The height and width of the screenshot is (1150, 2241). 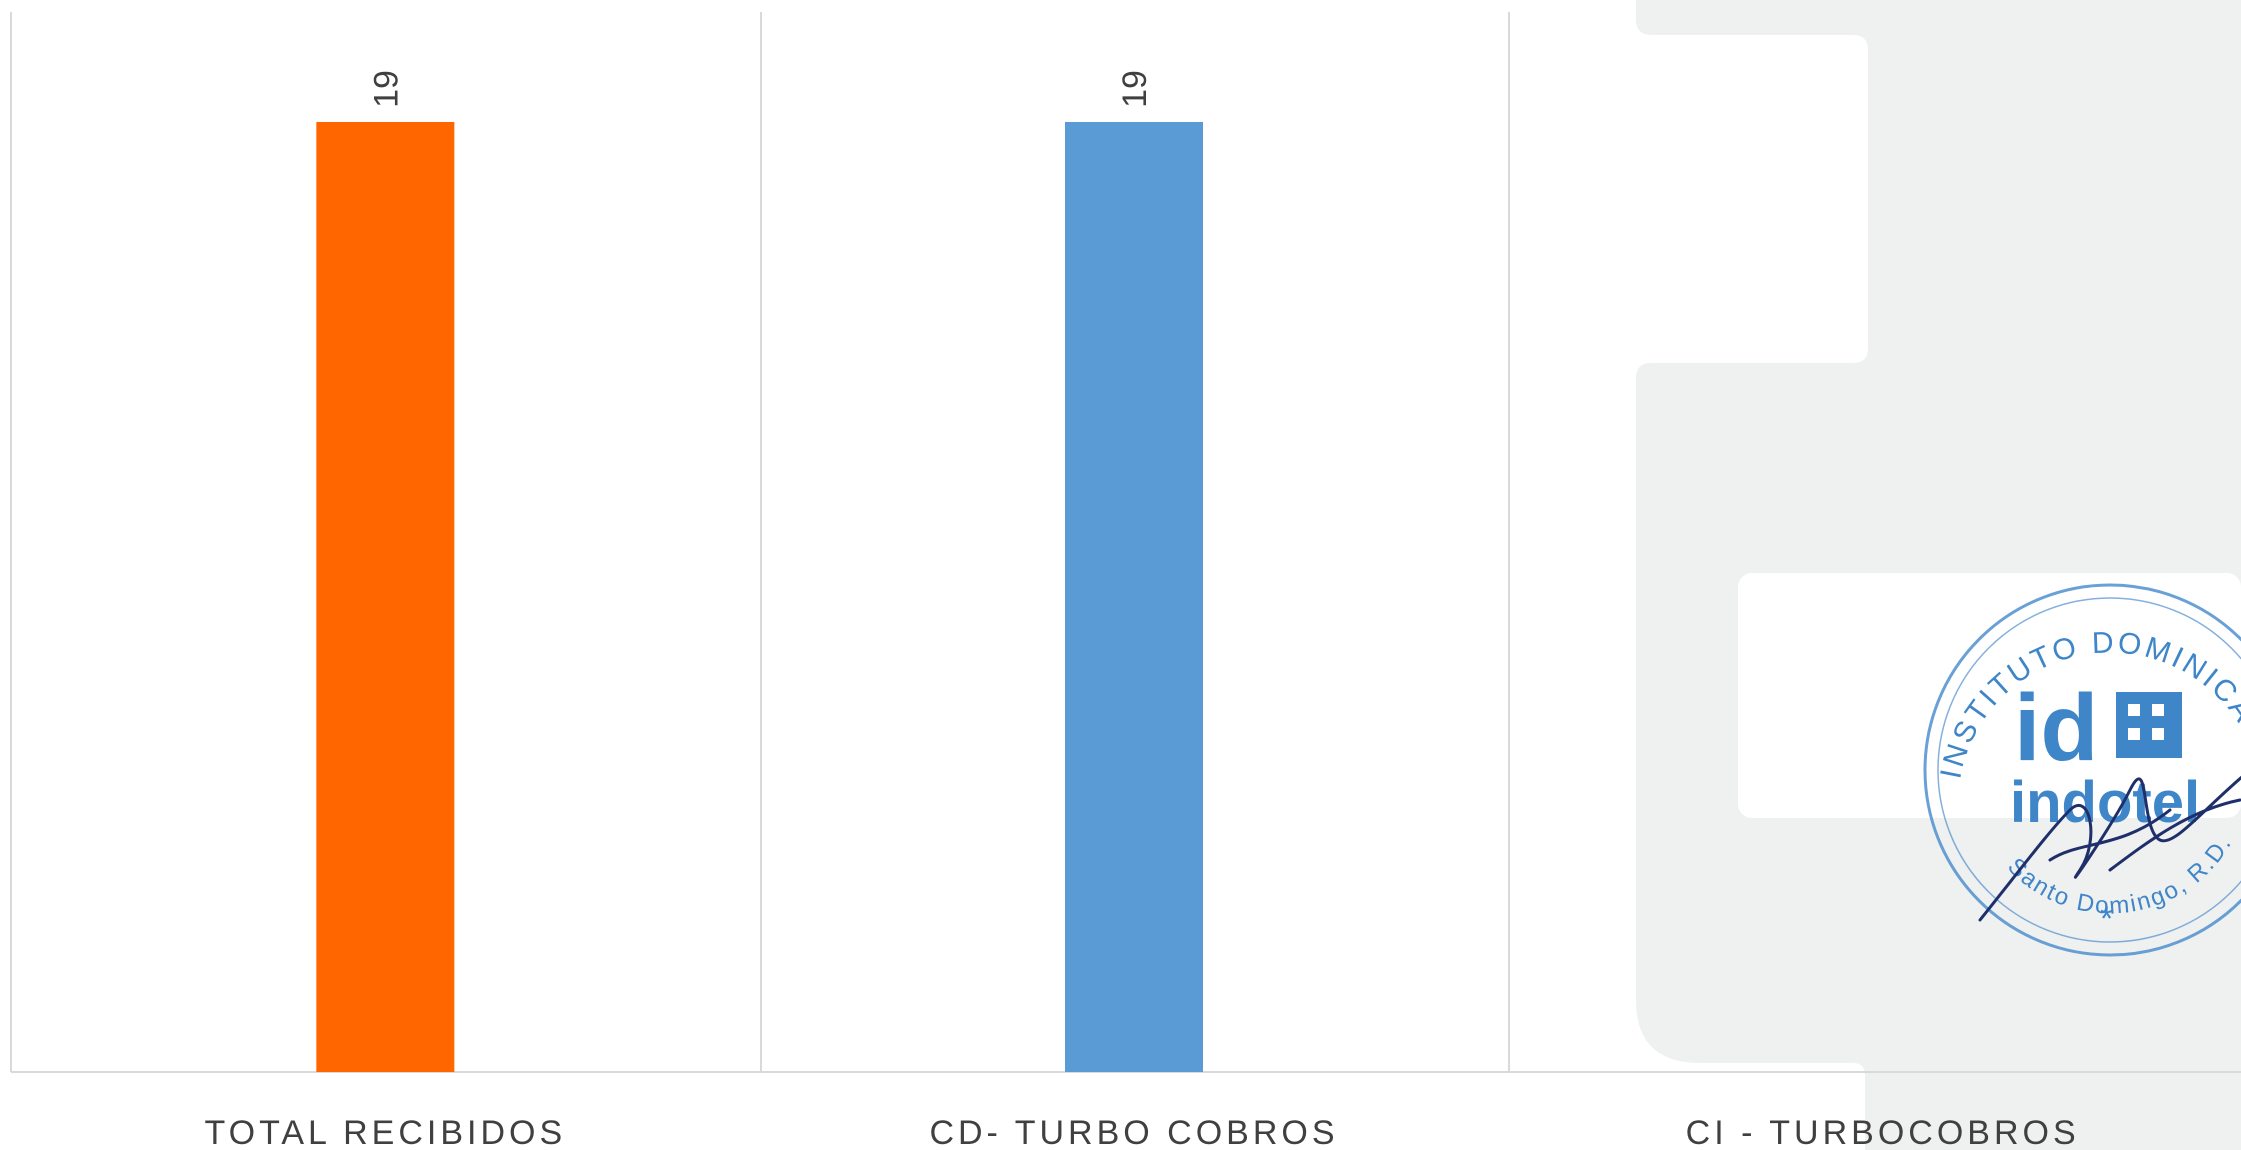 I want to click on svg-text: id, so click(x=2056, y=728).